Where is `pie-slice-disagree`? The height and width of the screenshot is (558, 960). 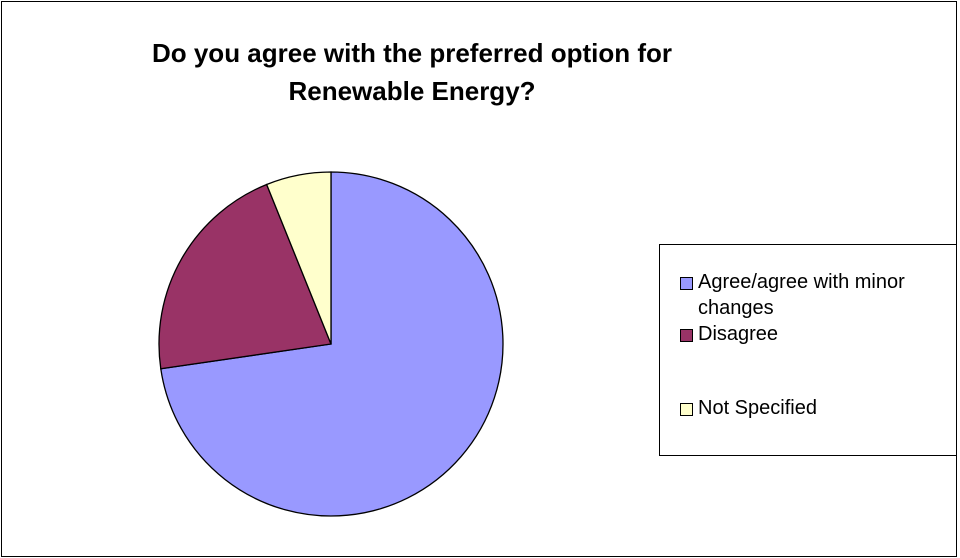
pie-slice-disagree is located at coordinates (245, 276).